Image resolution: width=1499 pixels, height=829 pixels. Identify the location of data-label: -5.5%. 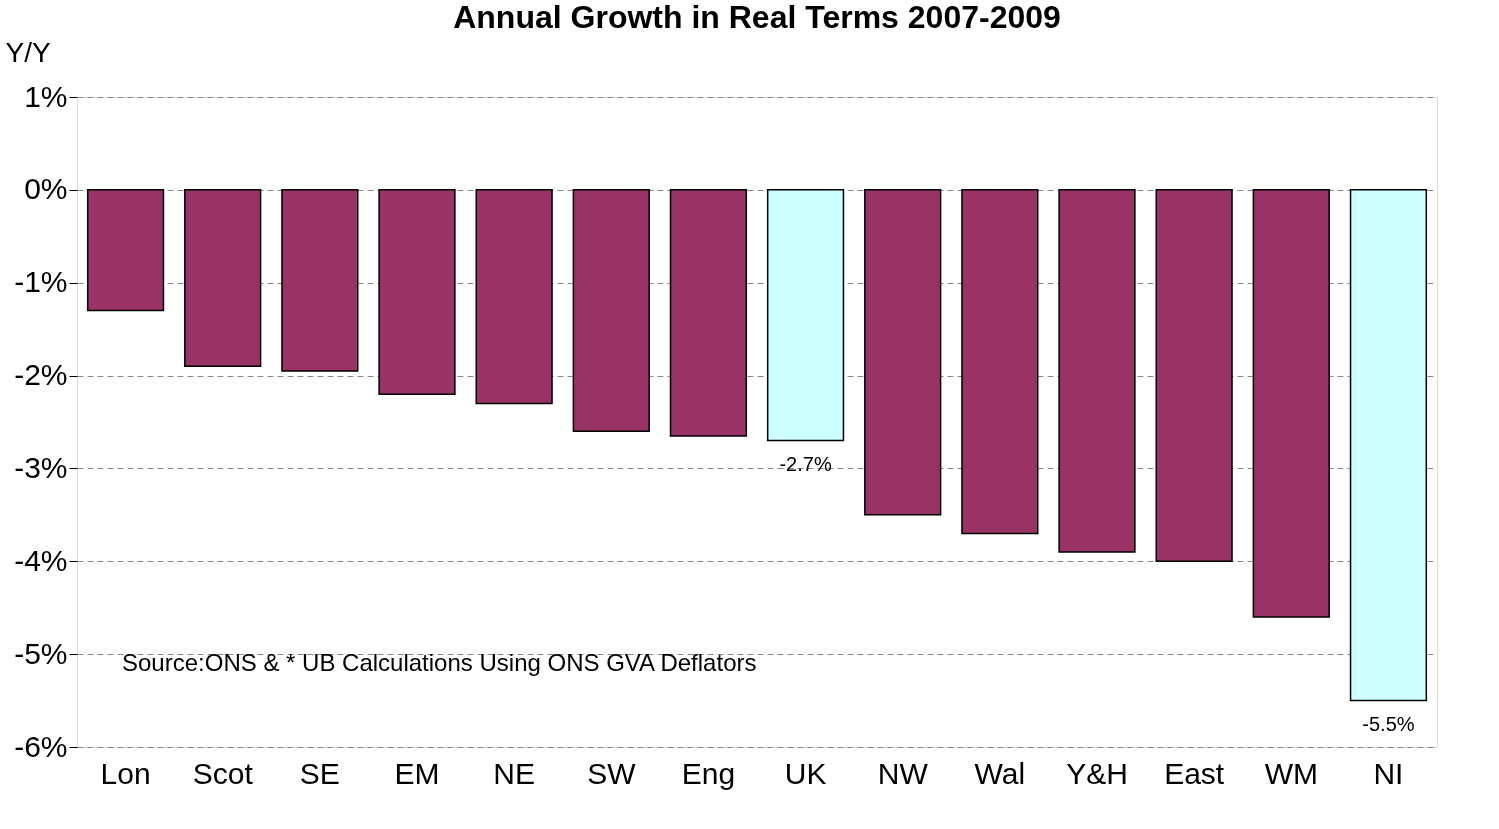
(1388, 723).